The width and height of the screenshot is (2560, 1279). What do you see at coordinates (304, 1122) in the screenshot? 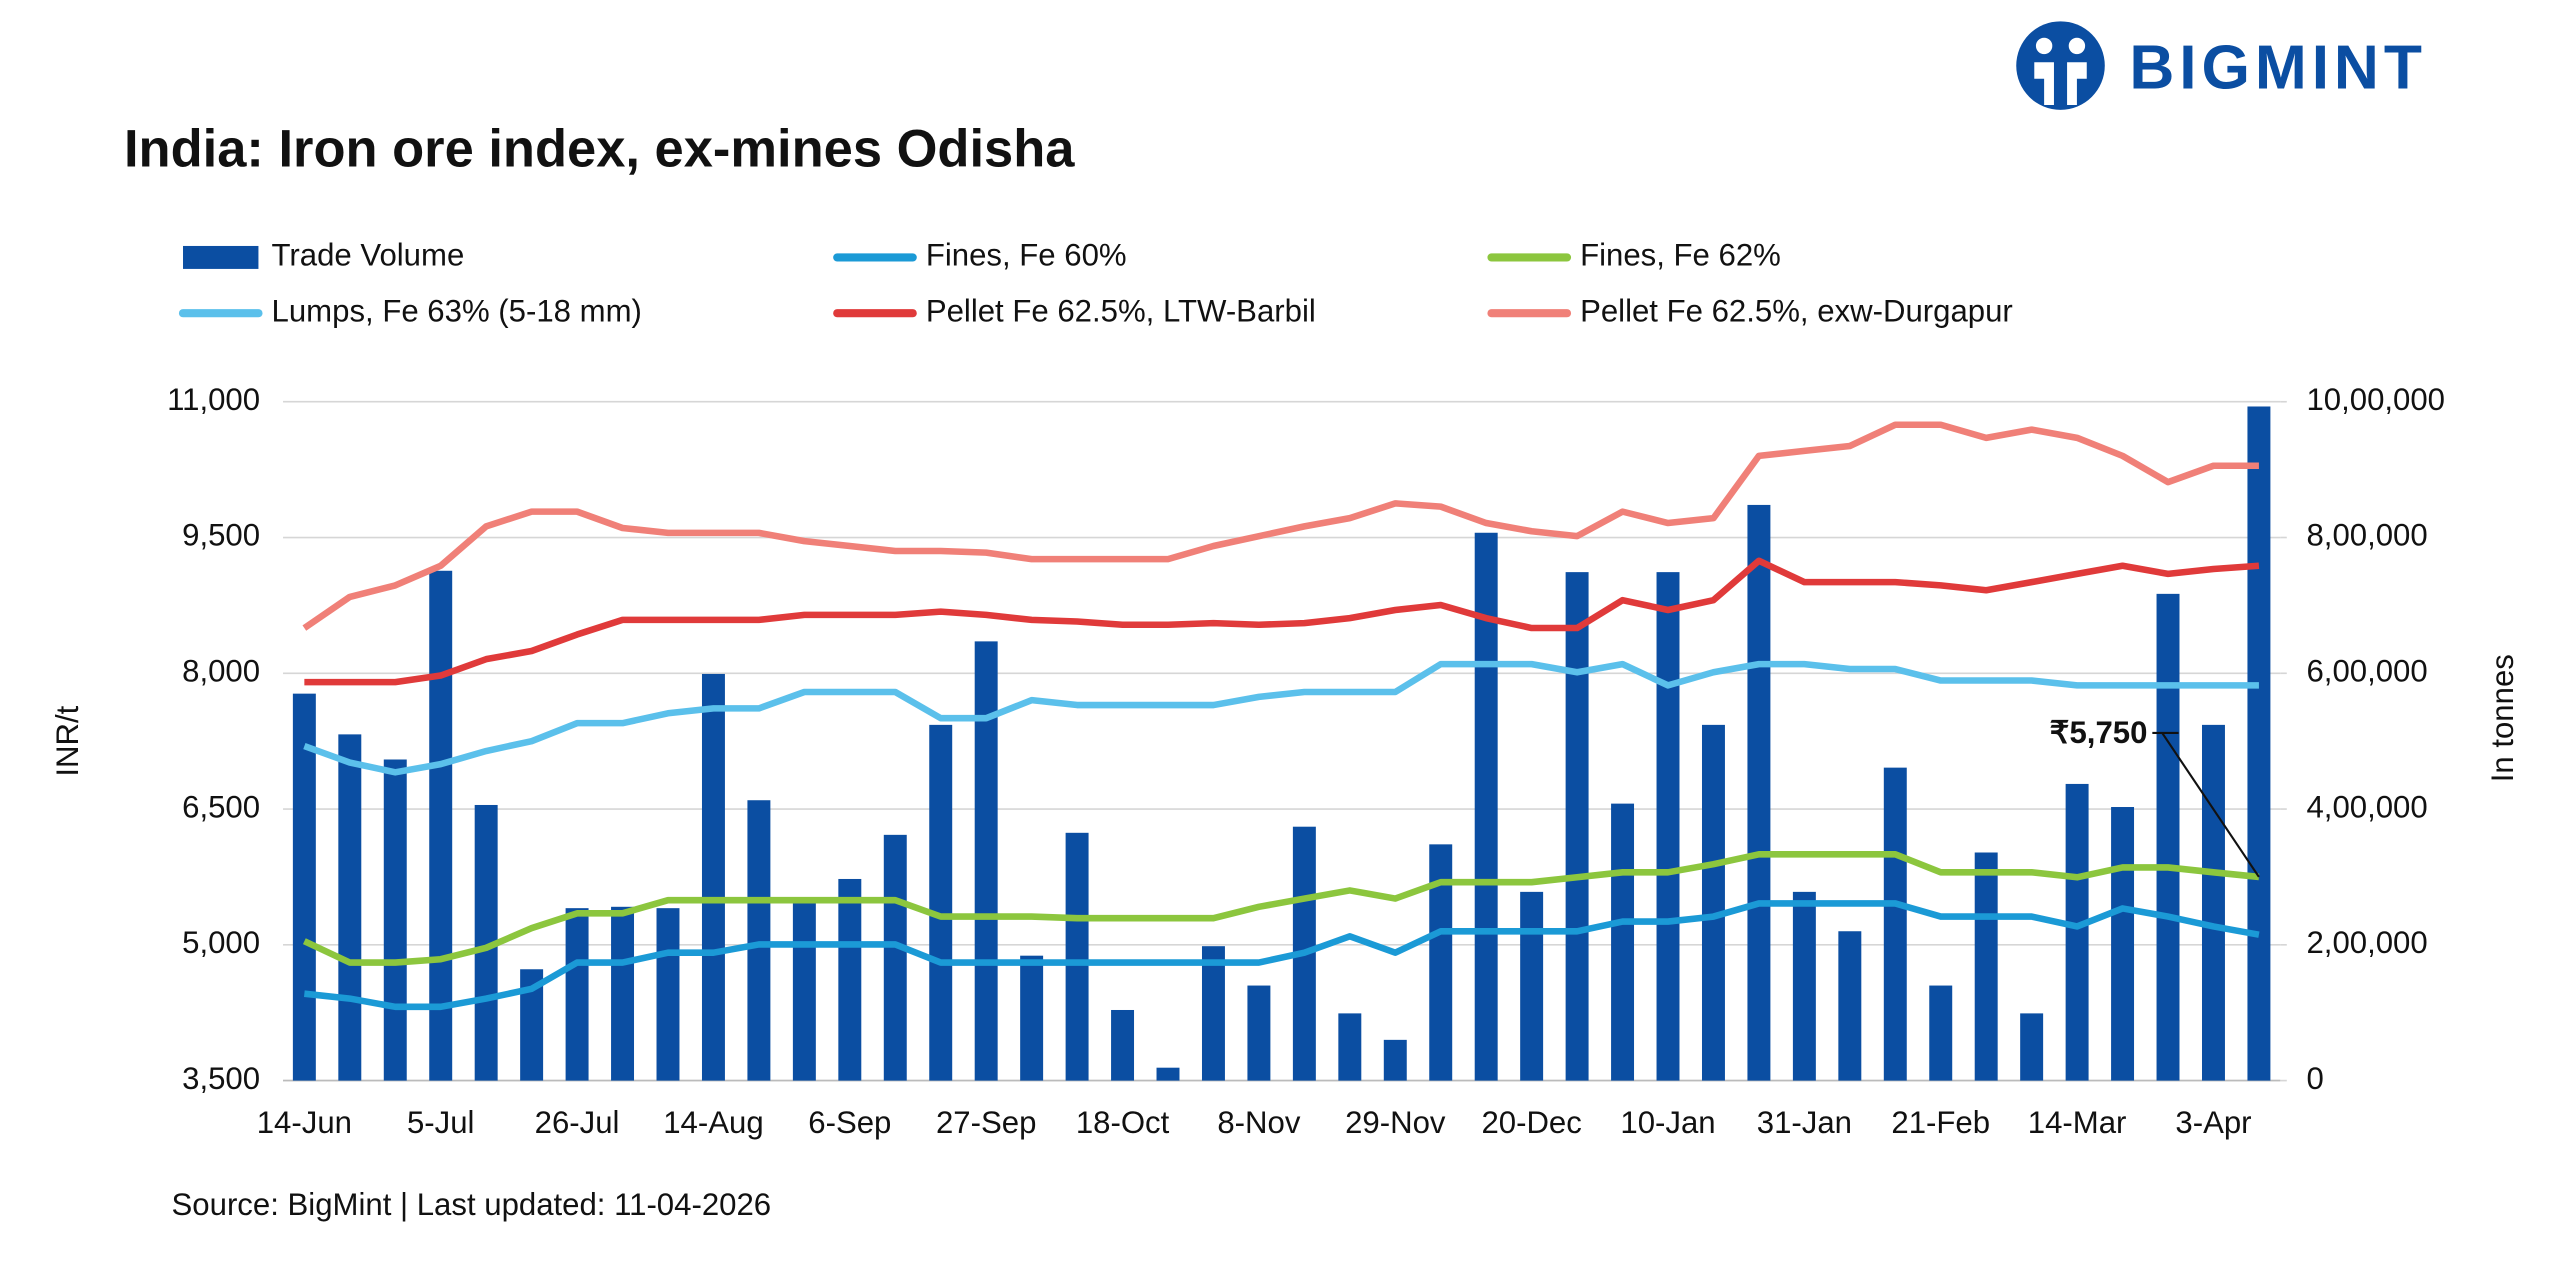
I see `x-tick-label: 14-Jun` at bounding box center [304, 1122].